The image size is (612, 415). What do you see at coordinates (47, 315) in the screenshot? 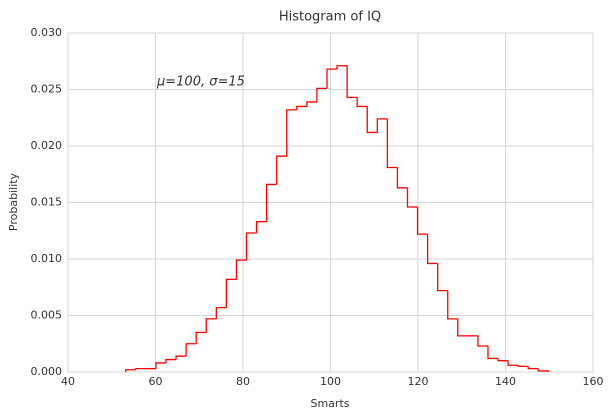
I see `y-tick-label: 0.005` at bounding box center [47, 315].